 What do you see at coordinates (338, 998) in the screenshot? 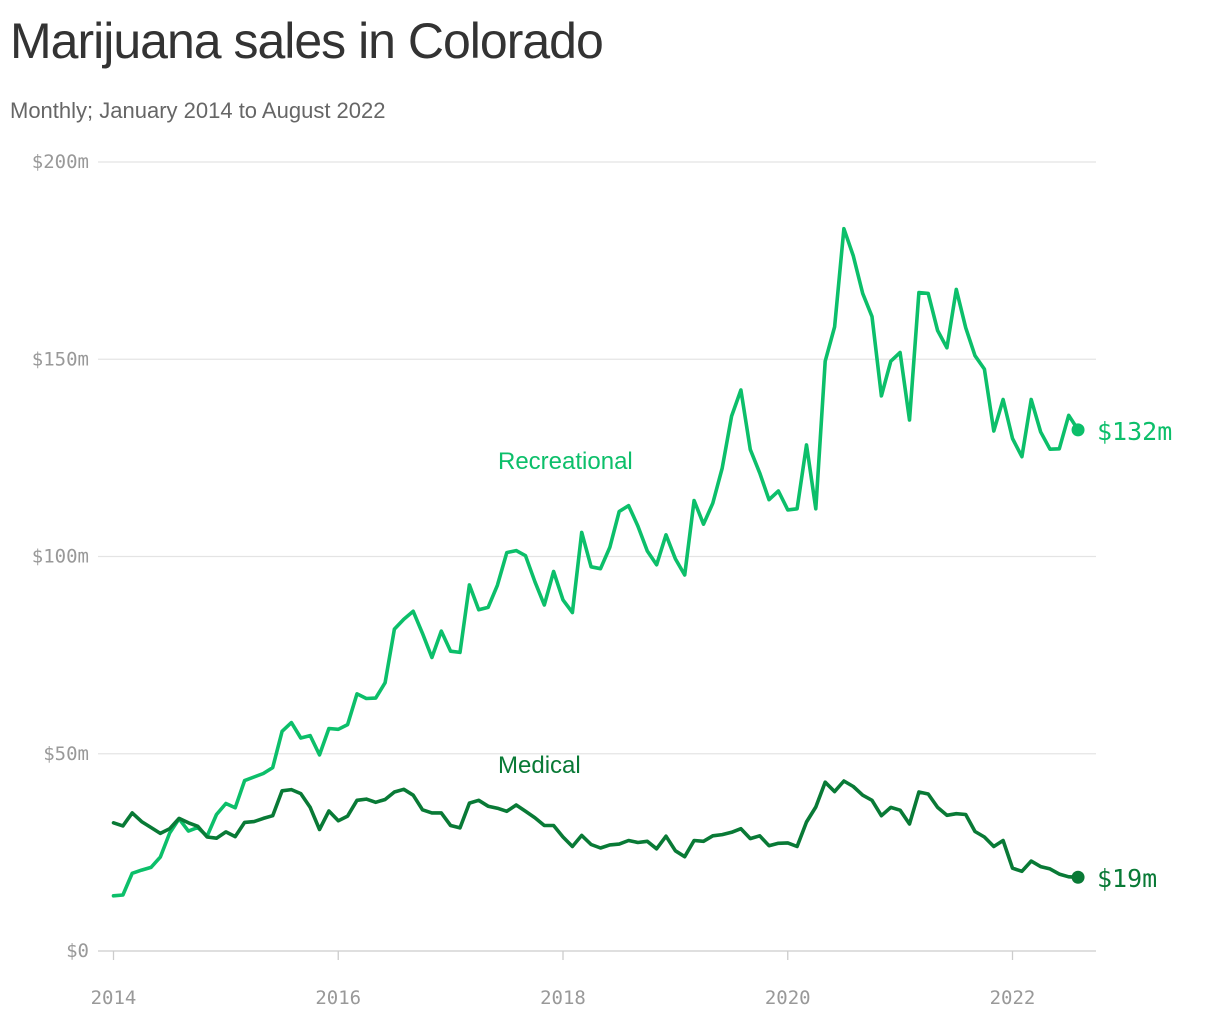
I see `x-tick-label: 2016` at bounding box center [338, 998].